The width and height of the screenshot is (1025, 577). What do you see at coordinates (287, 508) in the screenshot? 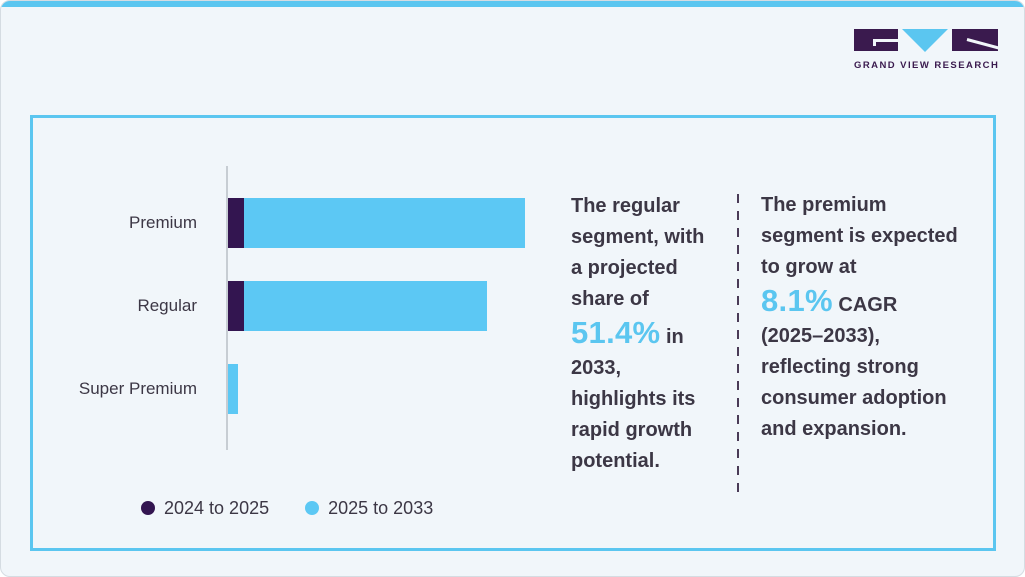
I see `chart-legend: 2024 to 2025 2025 to 2033` at bounding box center [287, 508].